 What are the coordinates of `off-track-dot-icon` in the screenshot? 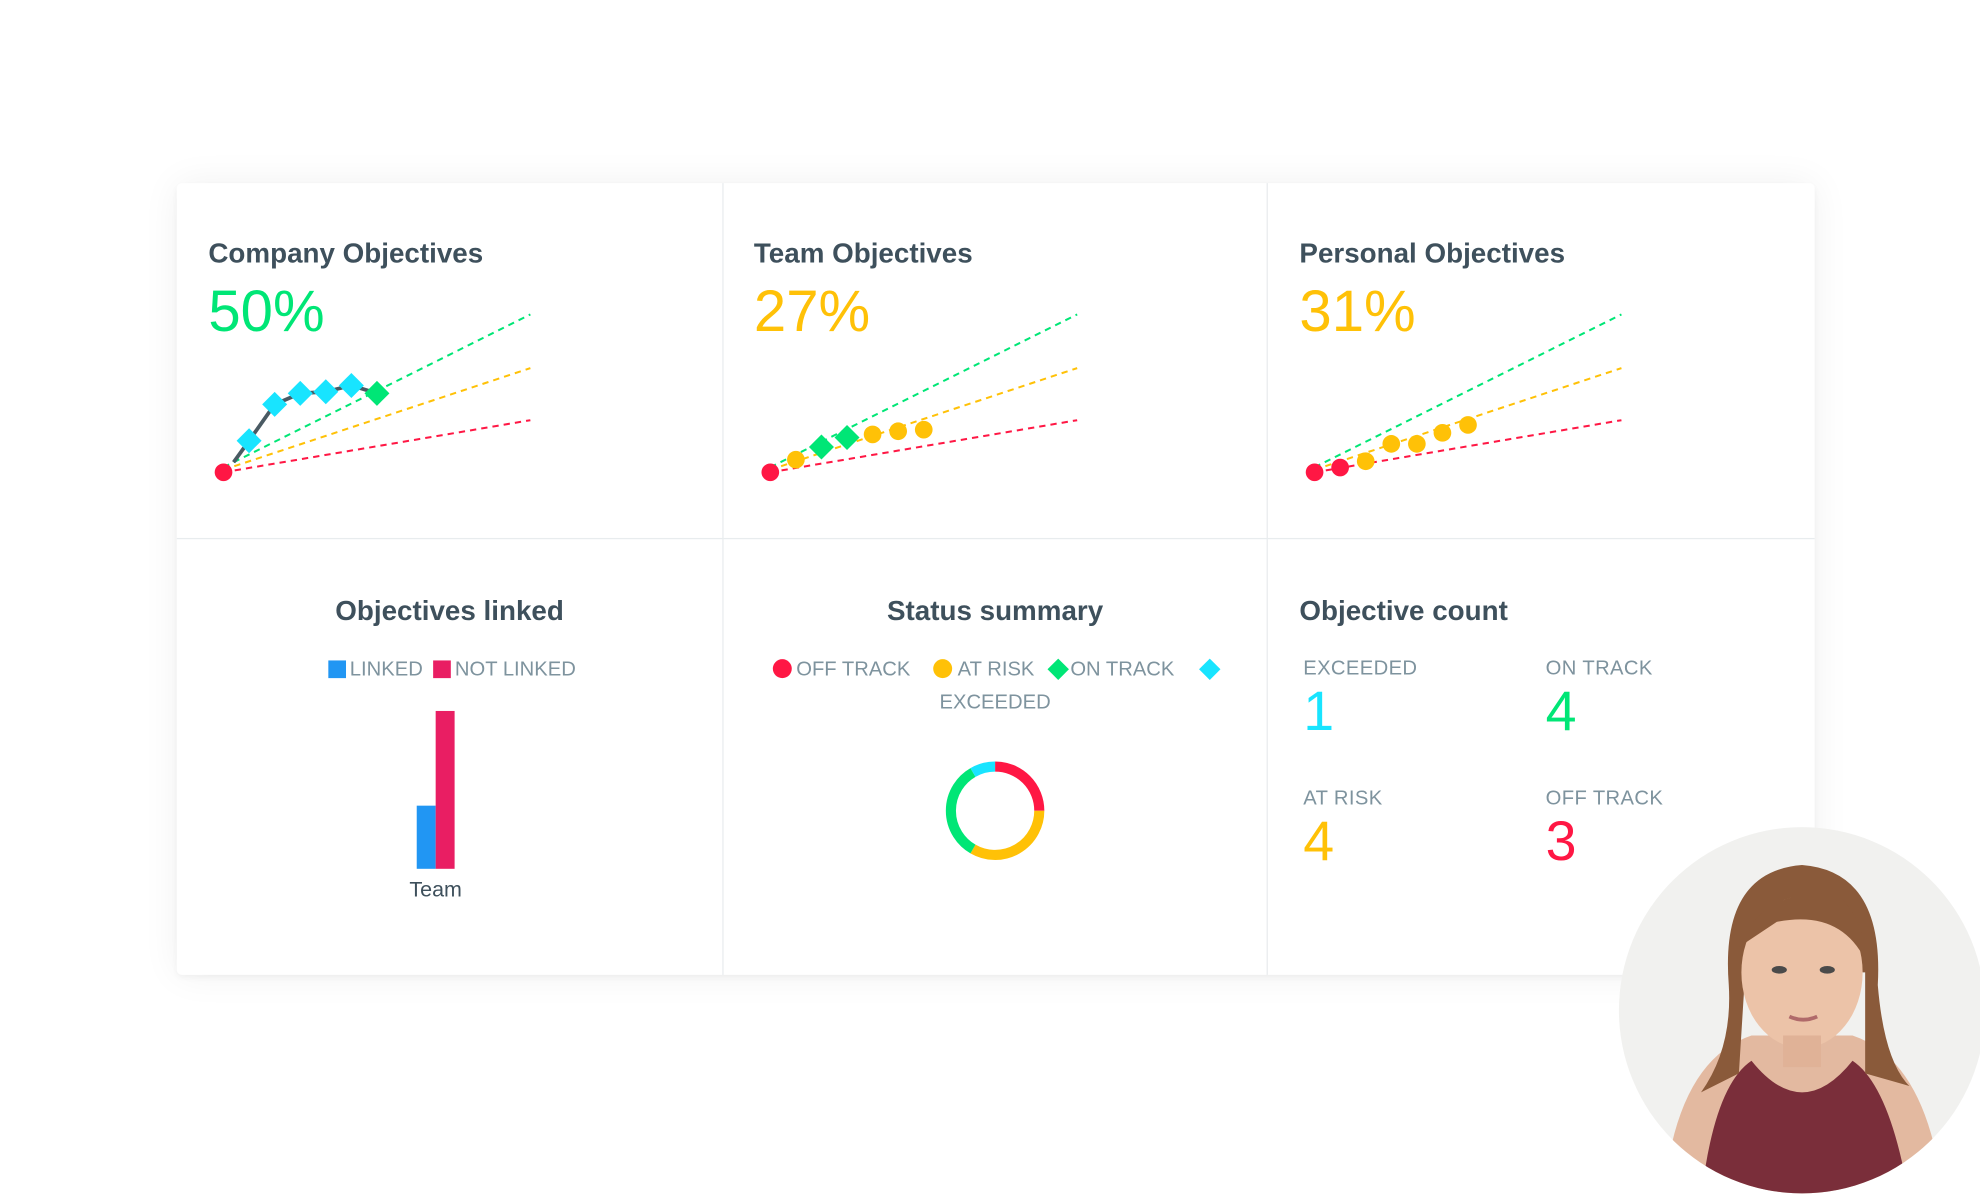 It's located at (782, 669).